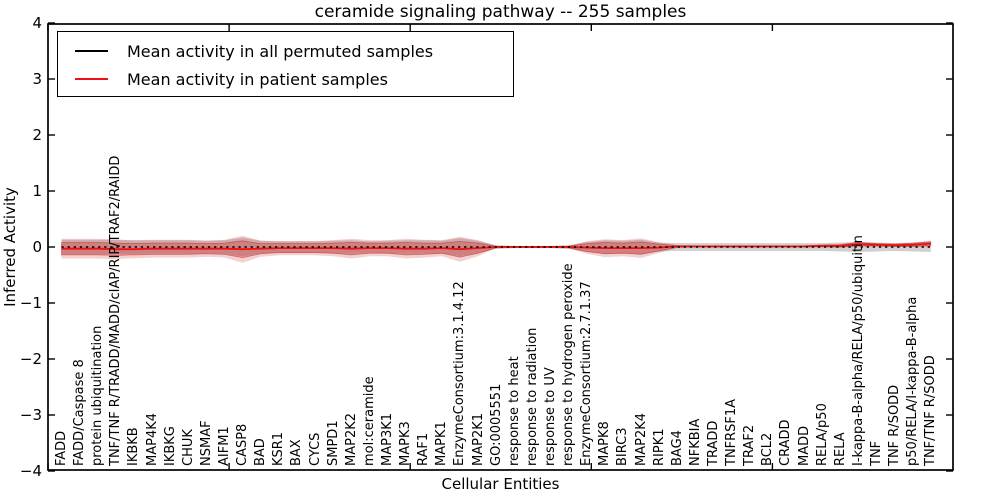 This screenshot has height=500, width=1000. I want to click on x-tick-label: MAPK3, so click(406, 443).